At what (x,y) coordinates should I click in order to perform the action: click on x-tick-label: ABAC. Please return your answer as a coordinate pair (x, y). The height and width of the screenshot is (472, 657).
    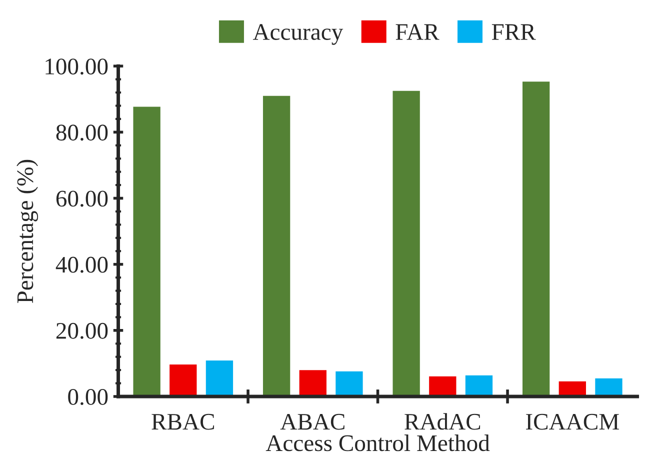
    Looking at the image, I should click on (312, 422).